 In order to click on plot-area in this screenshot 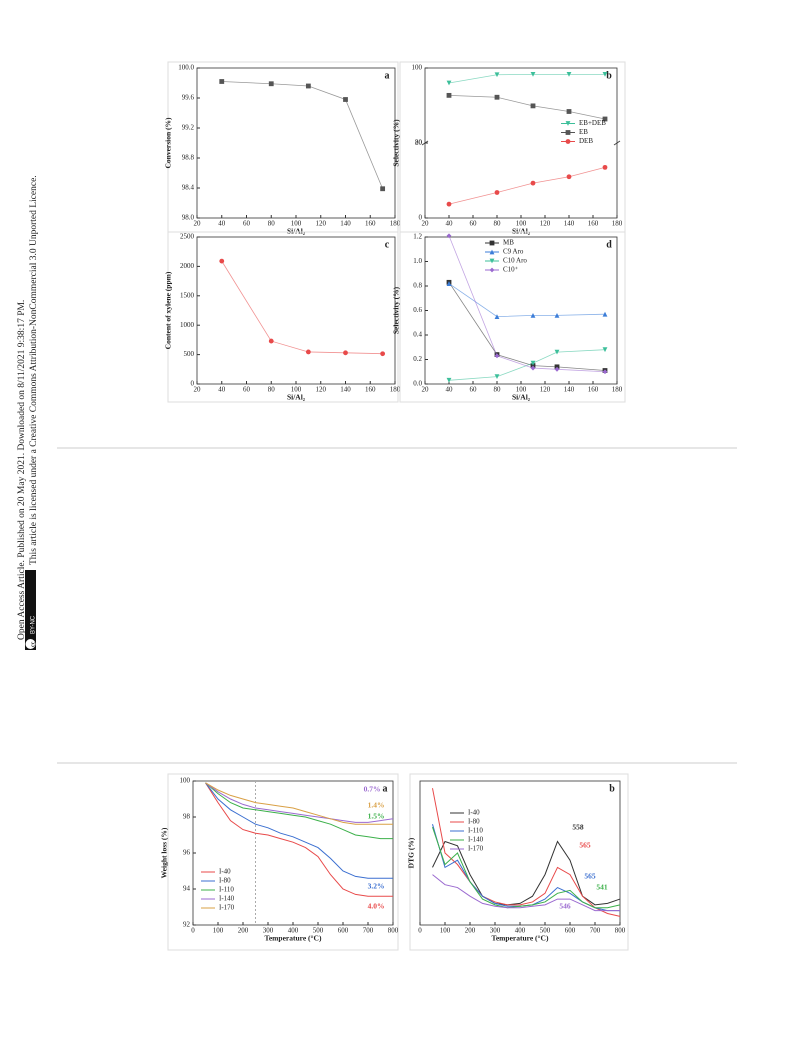, I will do `click(296, 310)`.